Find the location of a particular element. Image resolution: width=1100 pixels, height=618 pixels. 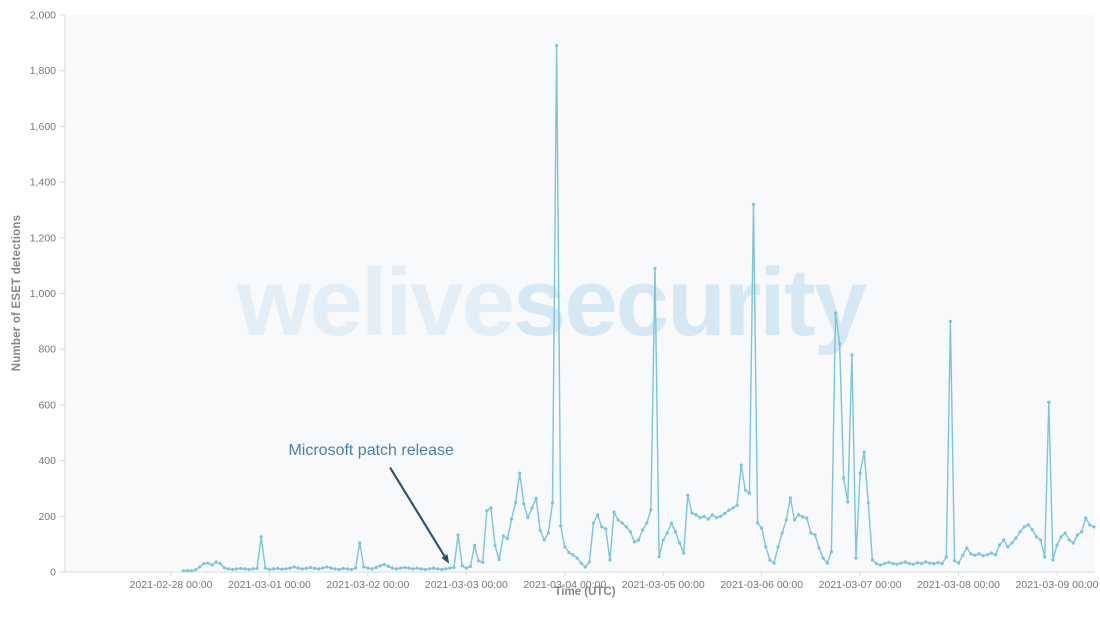

x-tick-label: 2021-03-06 00:00 is located at coordinates (761, 585).